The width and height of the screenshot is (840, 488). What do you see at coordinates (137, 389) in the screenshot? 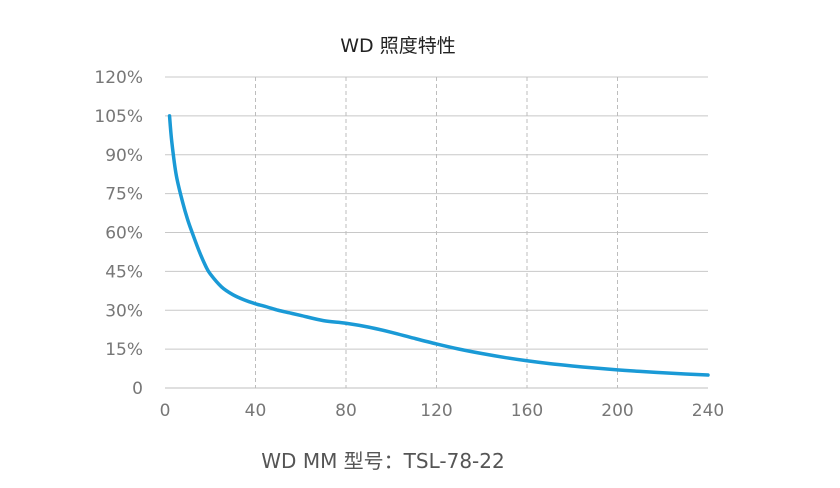
I see `y-tick-label: 0` at bounding box center [137, 389].